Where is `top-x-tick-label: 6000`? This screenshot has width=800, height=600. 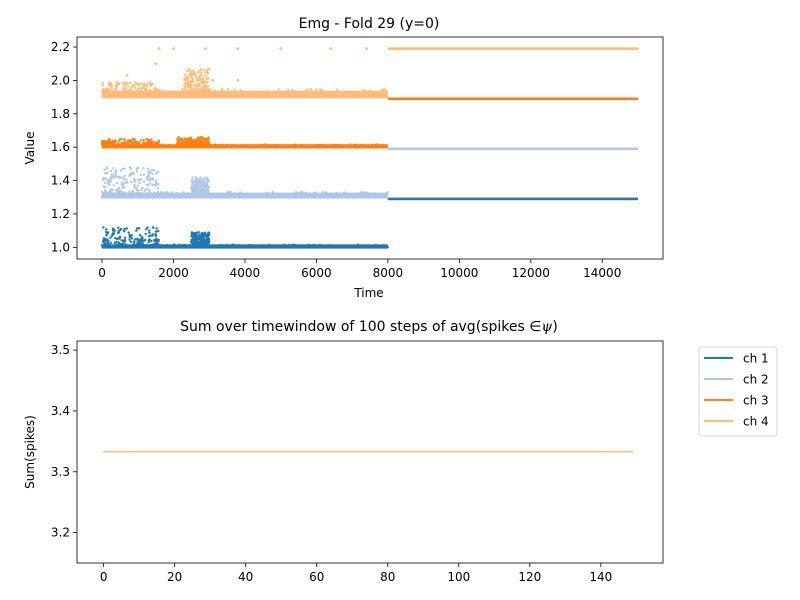 top-x-tick-label: 6000 is located at coordinates (316, 273).